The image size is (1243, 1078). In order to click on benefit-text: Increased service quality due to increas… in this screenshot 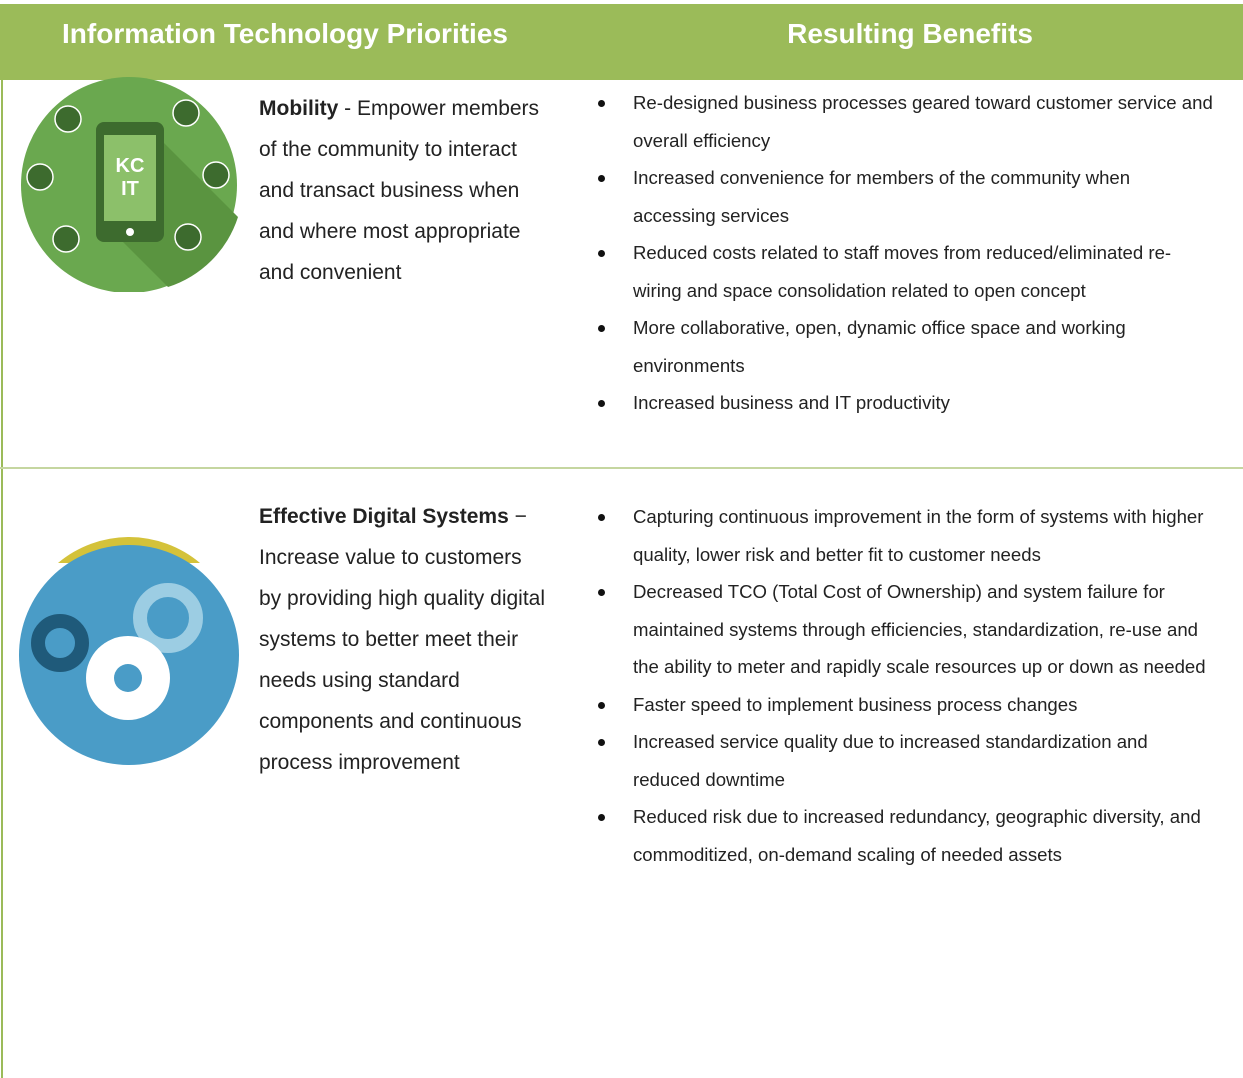, I will do `click(890, 760)`.